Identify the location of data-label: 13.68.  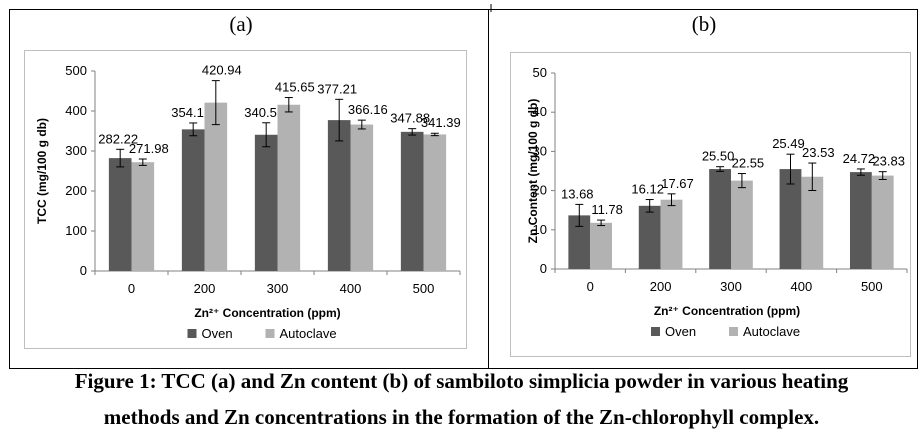
(577, 193).